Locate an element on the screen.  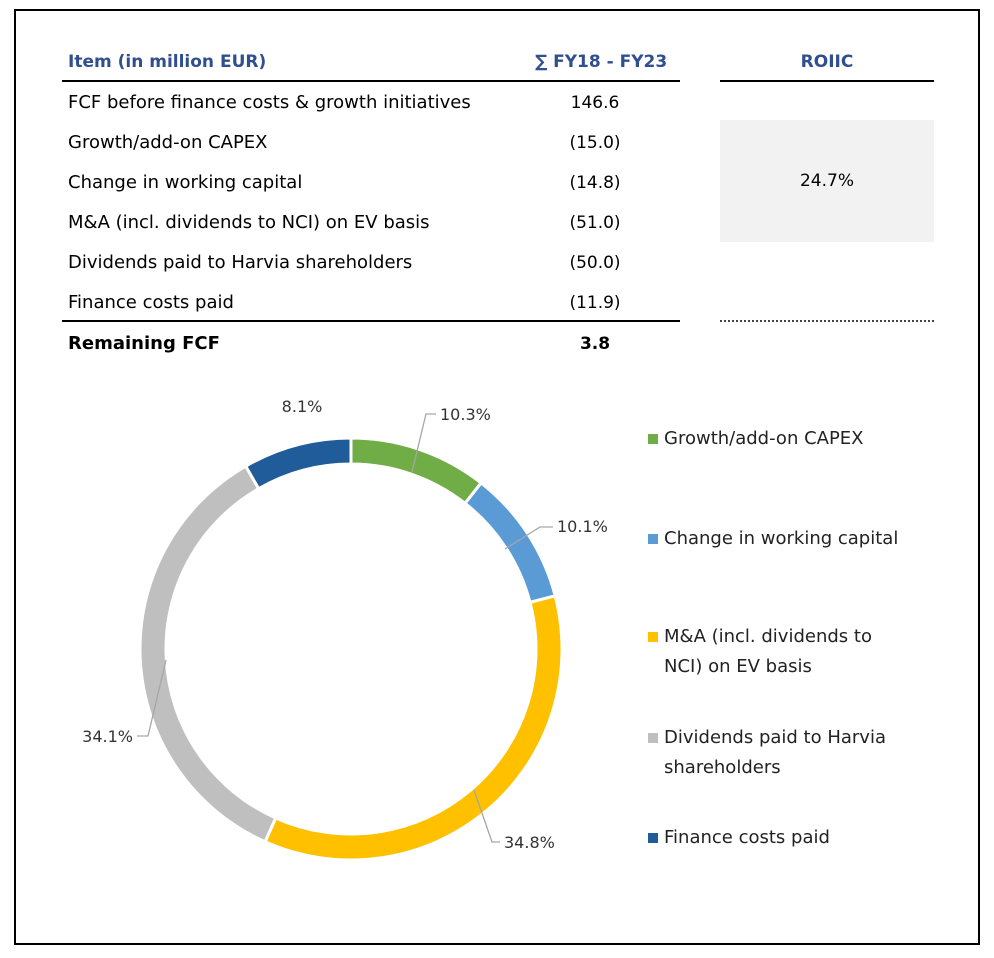
legend-item: Change in working capital is located at coordinates (773, 539).